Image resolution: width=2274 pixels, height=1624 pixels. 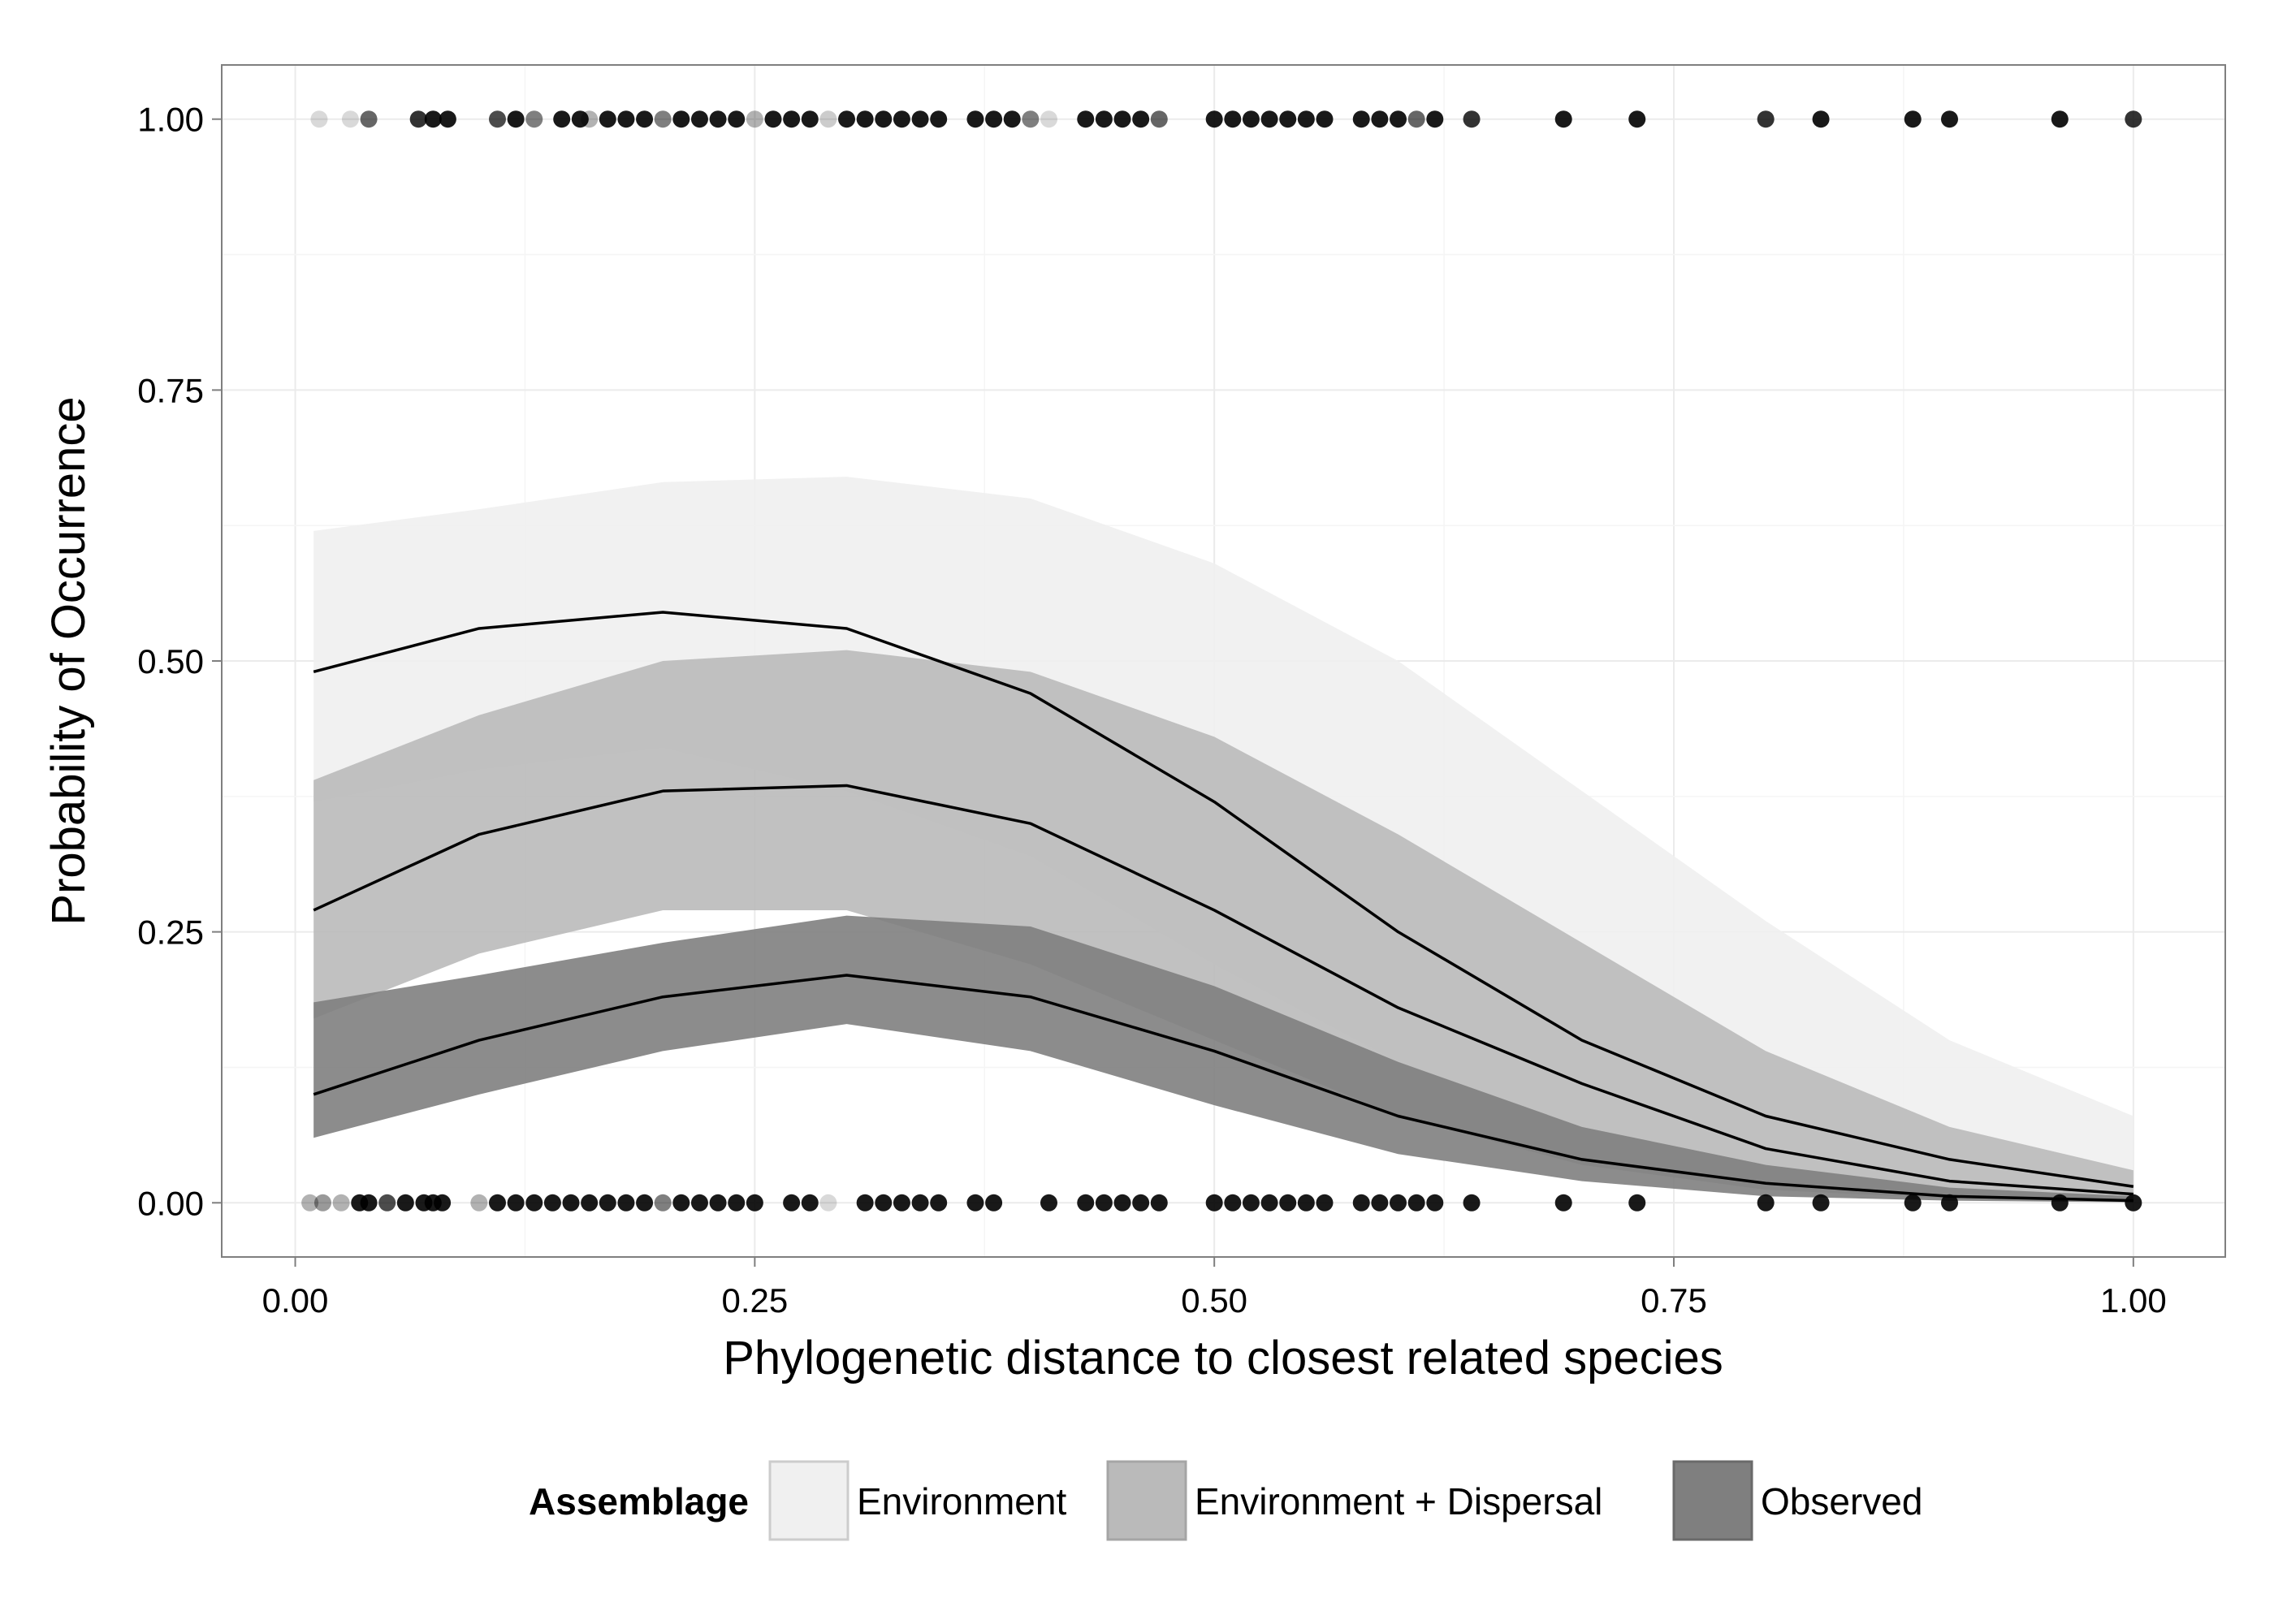 I want to click on legend-label-environment-dispersal: Environment + Dispersal, so click(x=1398, y=1501).